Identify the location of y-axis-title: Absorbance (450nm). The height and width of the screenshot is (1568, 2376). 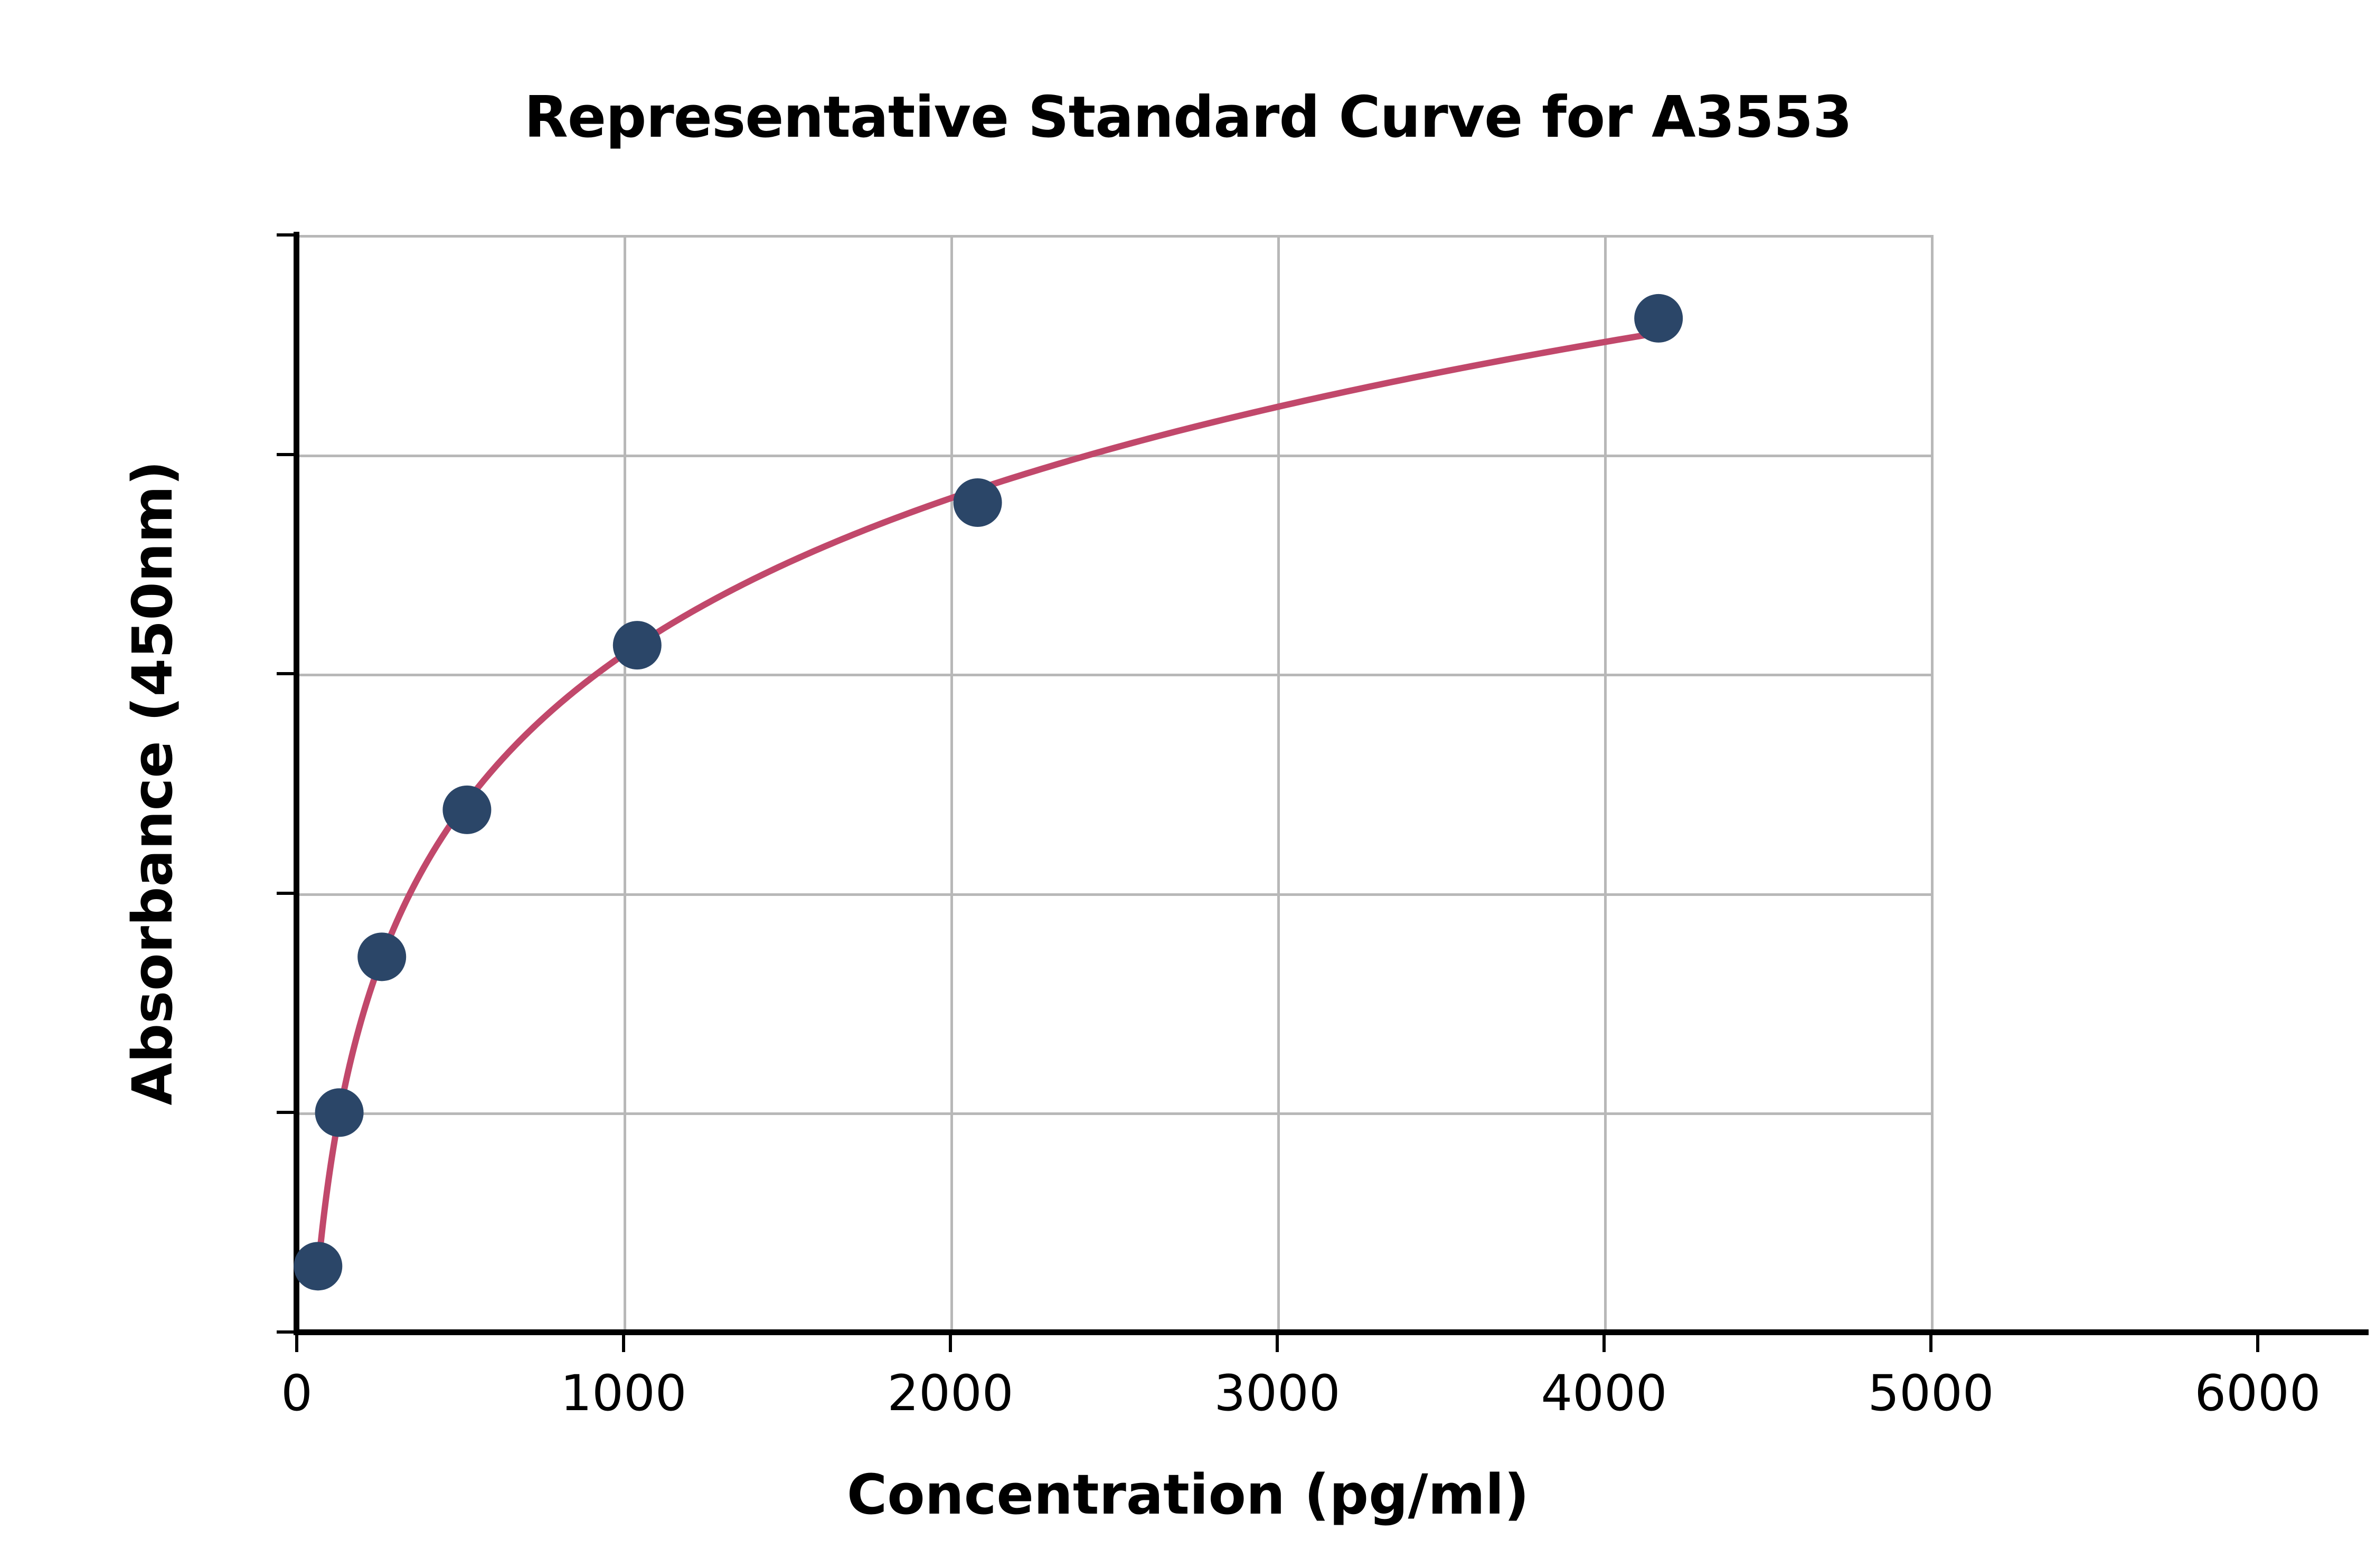
(152, 783).